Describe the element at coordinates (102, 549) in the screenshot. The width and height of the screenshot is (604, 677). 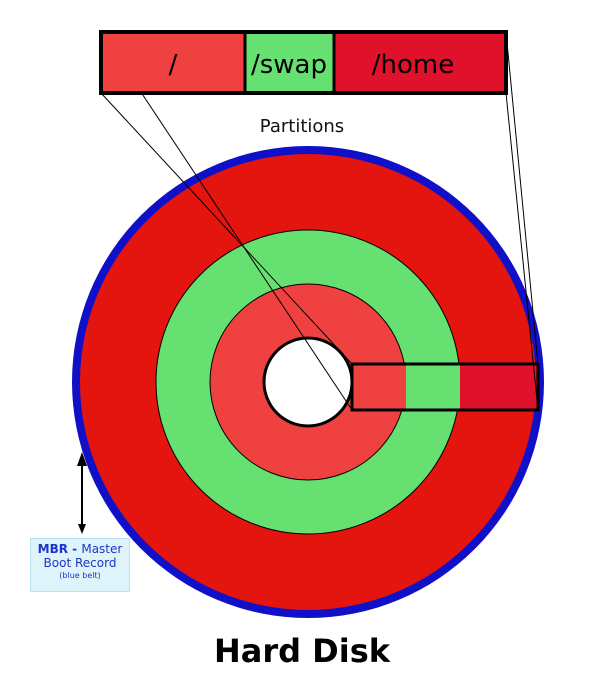
I see `mbr-line1: Master` at that location.